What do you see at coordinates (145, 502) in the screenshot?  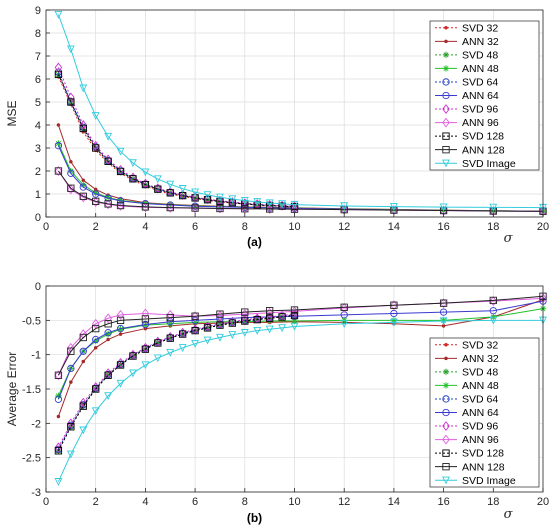 I see `x-tick-label: 4` at bounding box center [145, 502].